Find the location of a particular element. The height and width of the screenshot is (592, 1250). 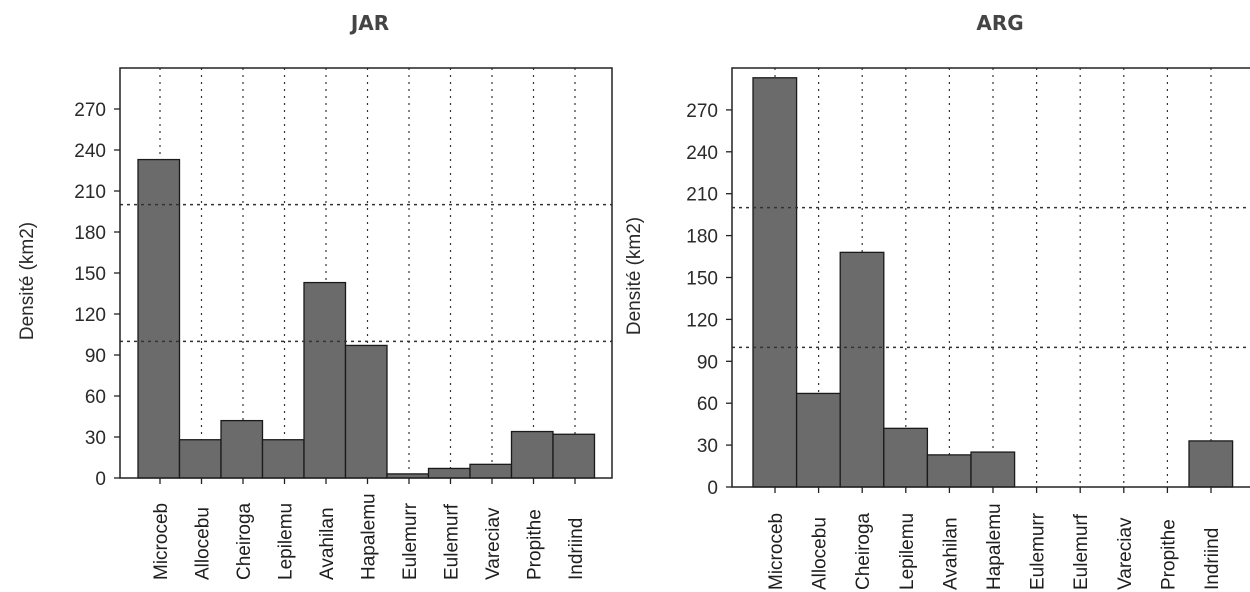

chart-title: ARG is located at coordinates (999, 23).